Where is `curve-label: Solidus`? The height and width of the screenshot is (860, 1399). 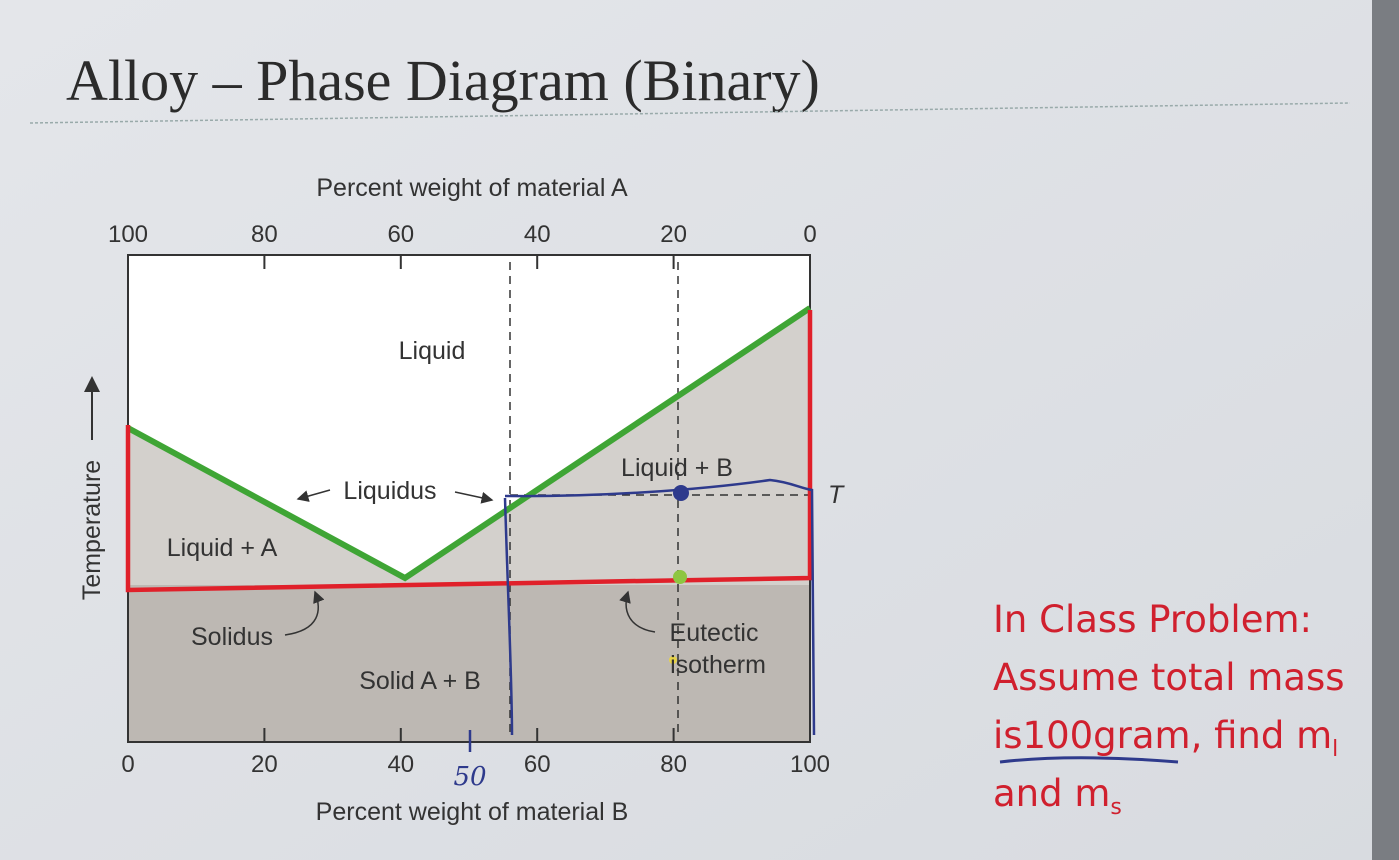 curve-label: Solidus is located at coordinates (232, 637).